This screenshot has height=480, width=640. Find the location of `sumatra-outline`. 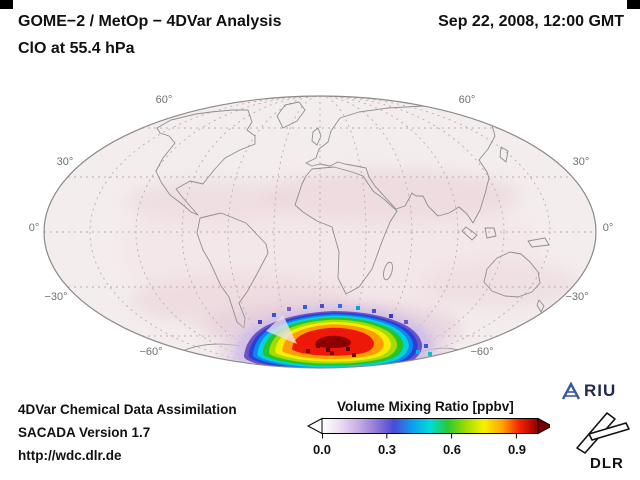

sumatra-outline is located at coordinates (469, 233).